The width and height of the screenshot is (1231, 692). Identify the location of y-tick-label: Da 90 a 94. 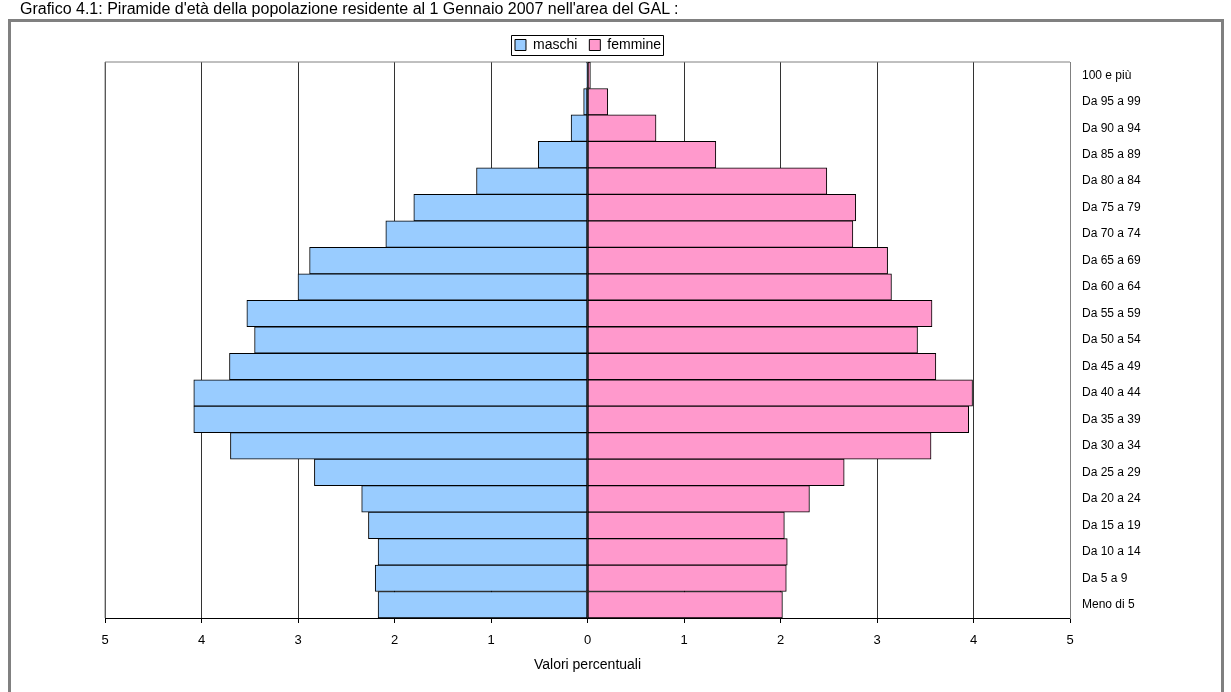
(1112, 127).